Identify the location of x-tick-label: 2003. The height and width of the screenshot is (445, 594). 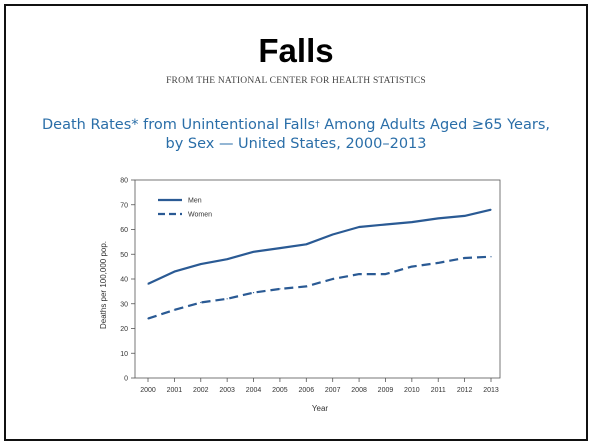
(227, 390).